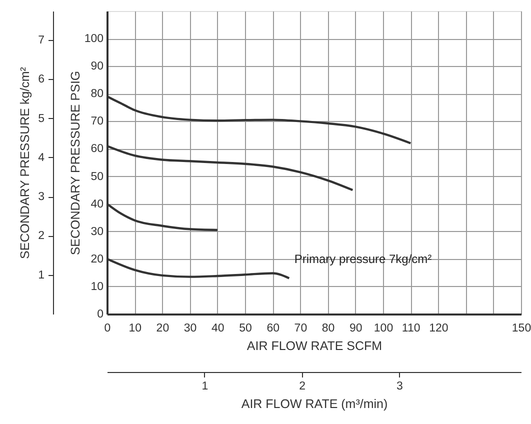  I want to click on x-tick-label: 90, so click(356, 328).